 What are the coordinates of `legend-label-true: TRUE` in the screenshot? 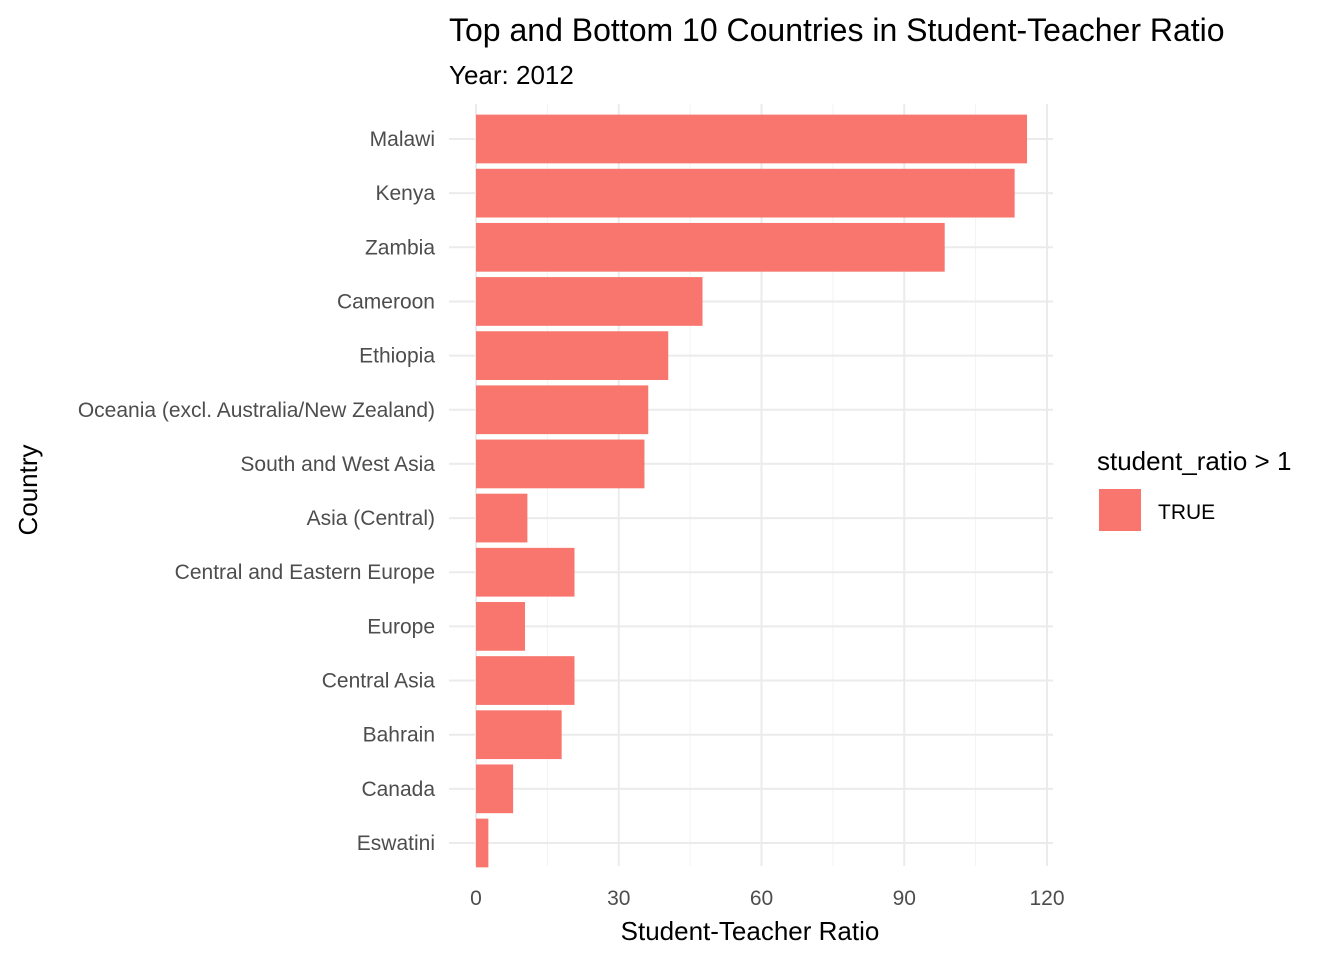 It's located at (1186, 512).